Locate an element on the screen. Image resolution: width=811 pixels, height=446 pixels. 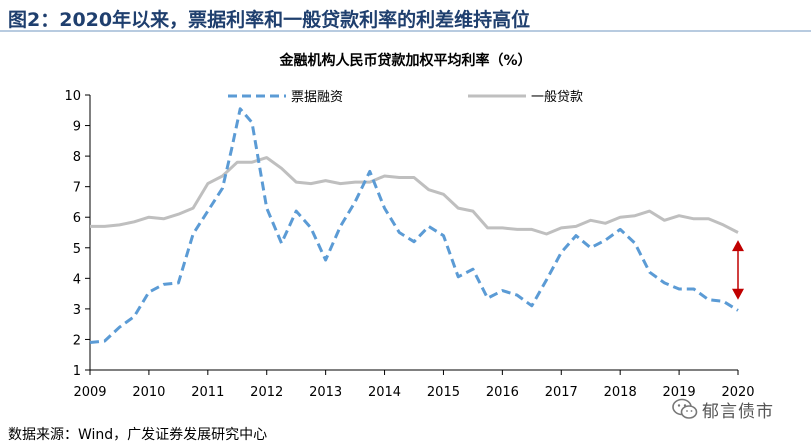
y-tick-label: 1 is located at coordinates (77, 371).